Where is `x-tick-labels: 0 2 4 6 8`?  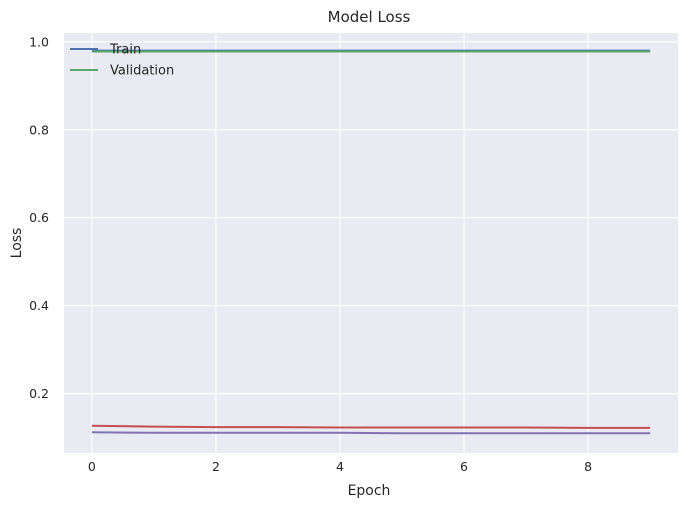 x-tick-labels: 0 2 4 6 8 is located at coordinates (340, 466).